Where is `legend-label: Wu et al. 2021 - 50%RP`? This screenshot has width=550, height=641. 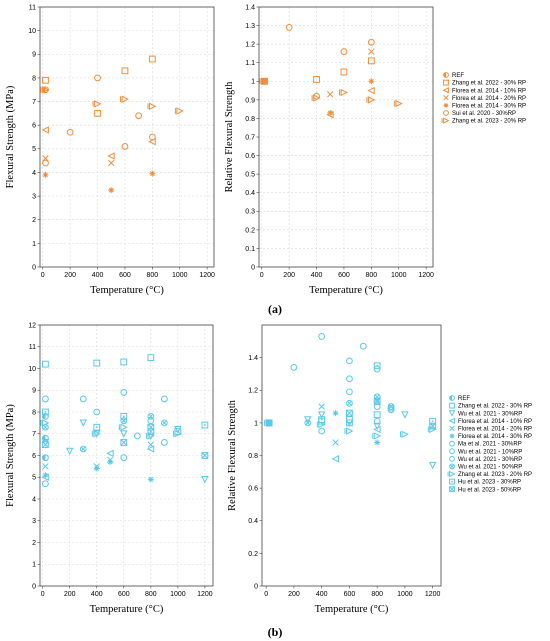 legend-label: Wu et al. 2021 - 50%RP is located at coordinates (490, 468).